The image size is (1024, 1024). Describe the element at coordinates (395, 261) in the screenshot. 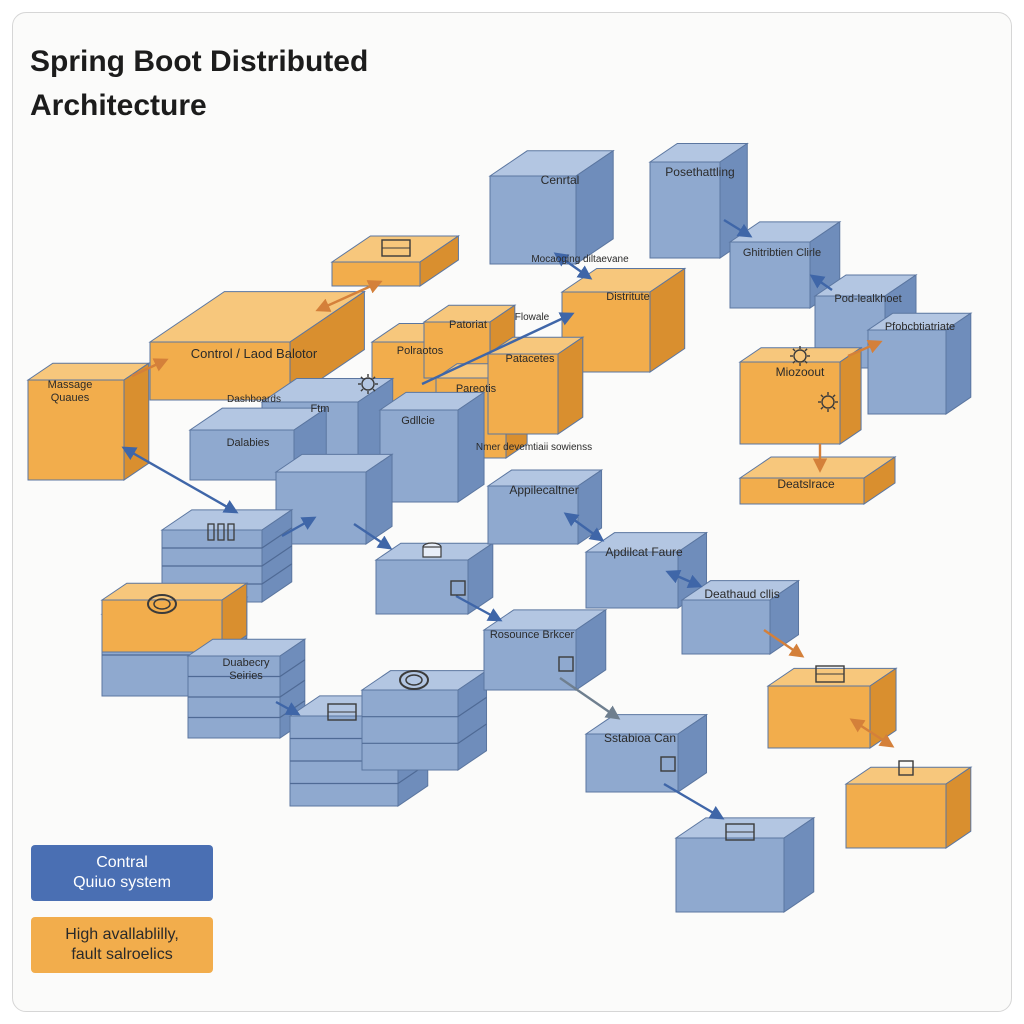

I see `controller-icon-box` at that location.